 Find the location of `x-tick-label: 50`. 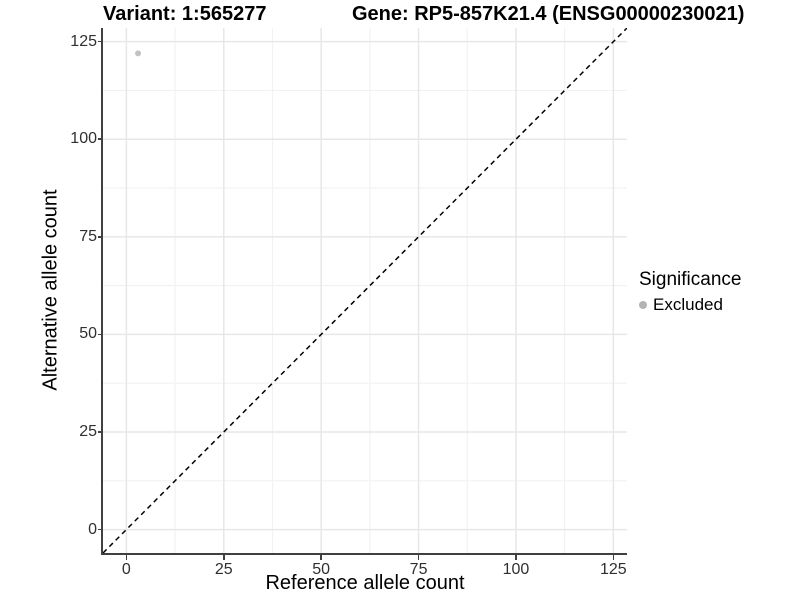

x-tick-label: 50 is located at coordinates (321, 569).